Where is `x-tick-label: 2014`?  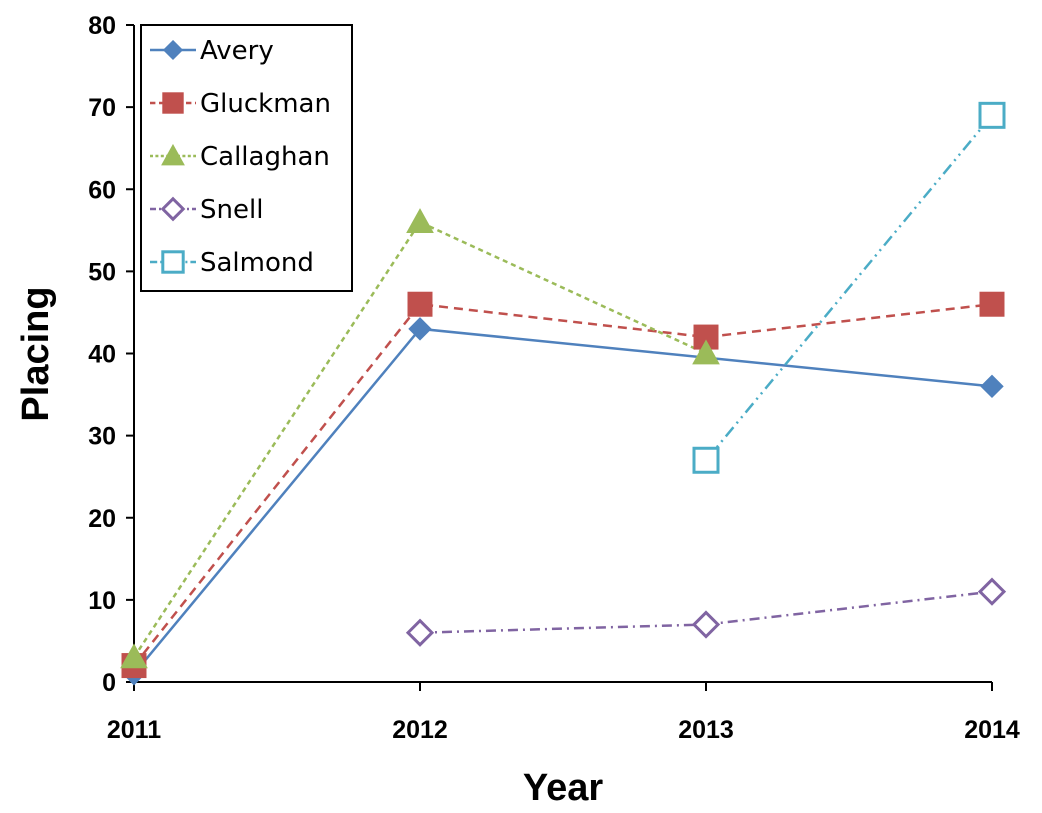 x-tick-label: 2014 is located at coordinates (992, 730).